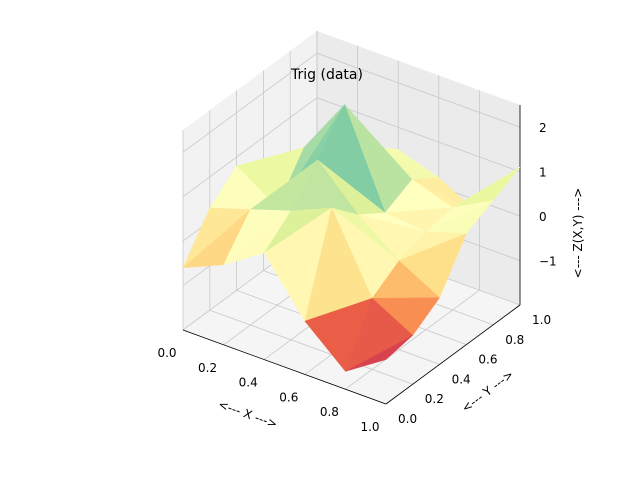  I want to click on x-tick-label: 0.6, so click(288, 397).